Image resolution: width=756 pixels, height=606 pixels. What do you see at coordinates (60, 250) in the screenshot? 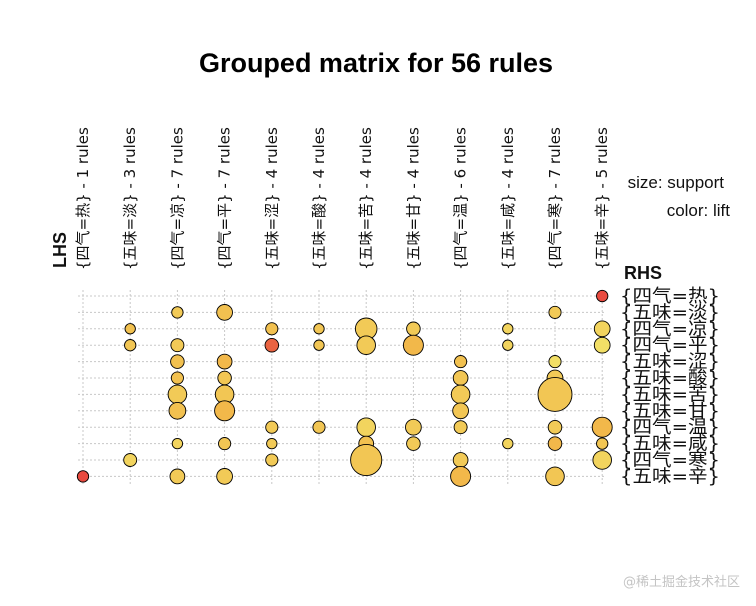
I see `lhs-axis-title: LHS` at bounding box center [60, 250].